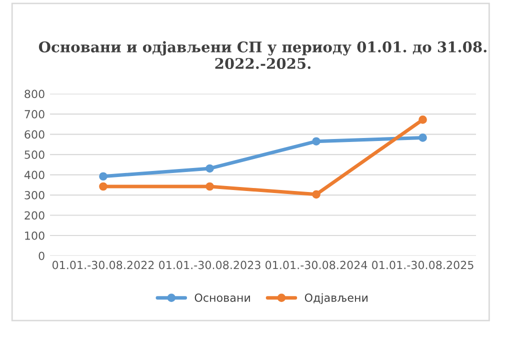  What do you see at coordinates (34, 154) in the screenshot?
I see `y-tick-label: 500` at bounding box center [34, 154].